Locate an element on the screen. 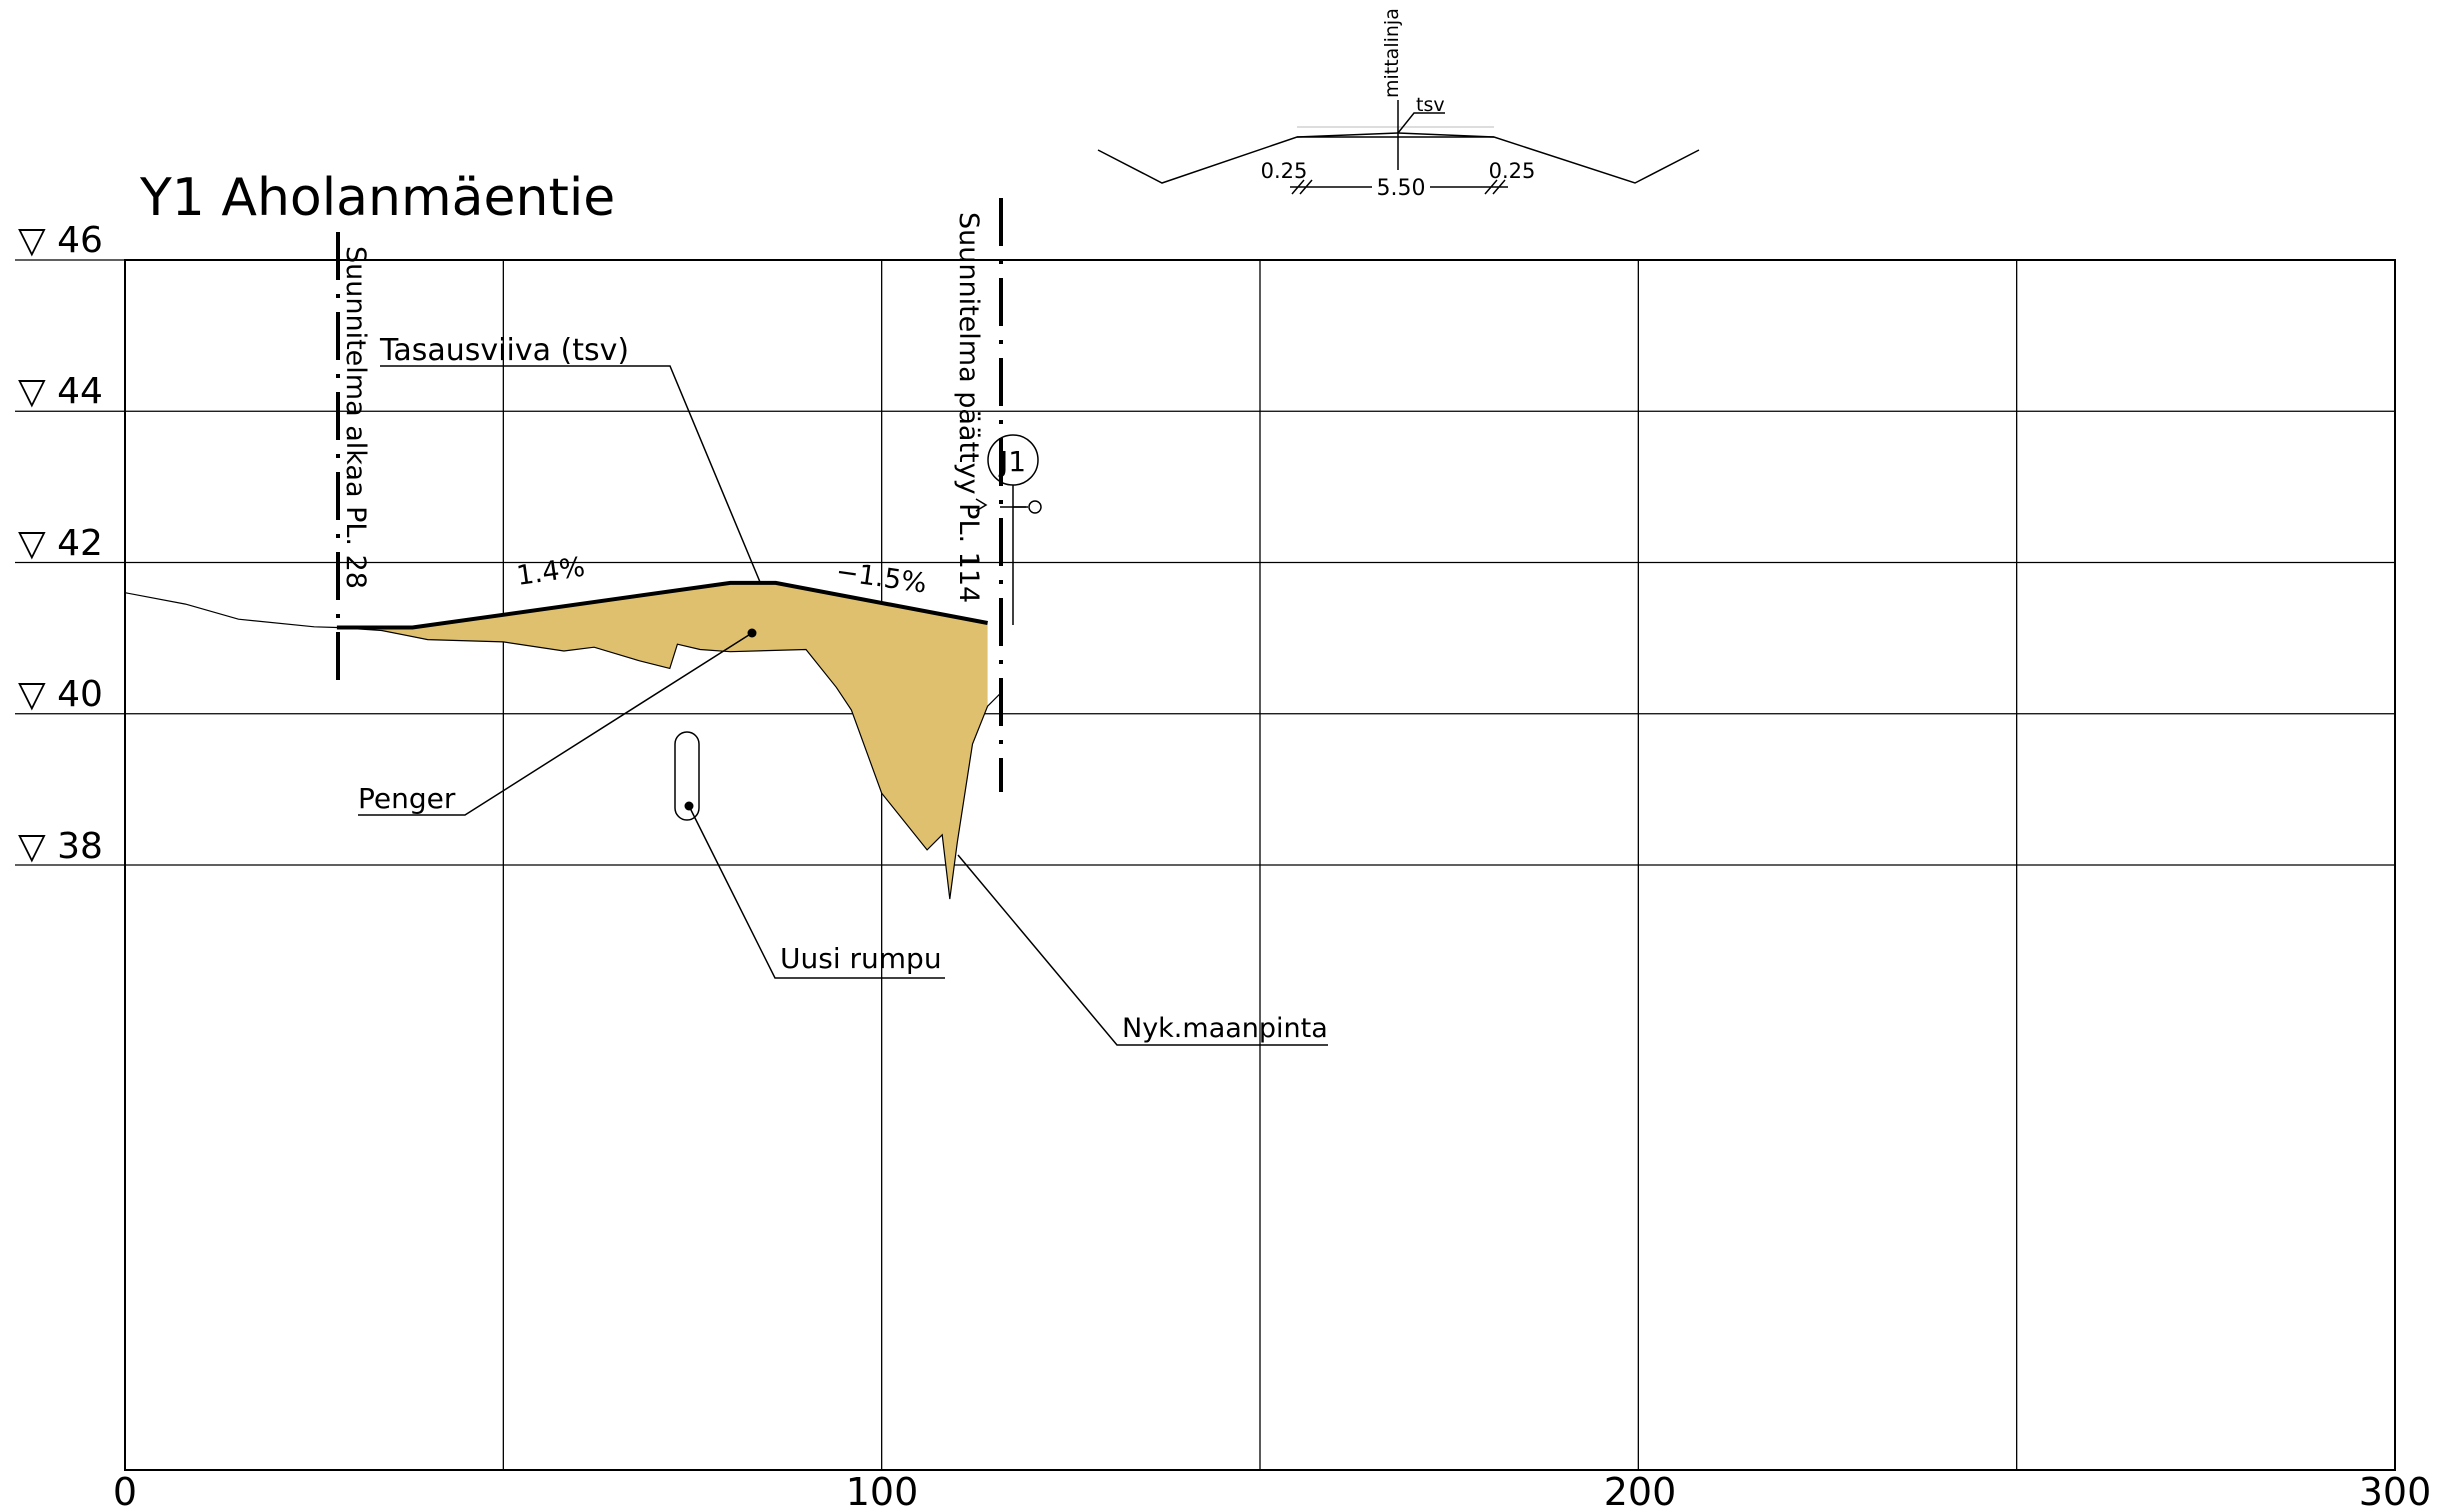 The height and width of the screenshot is (1510, 2438). embankment-fill is located at coordinates (662, 740).